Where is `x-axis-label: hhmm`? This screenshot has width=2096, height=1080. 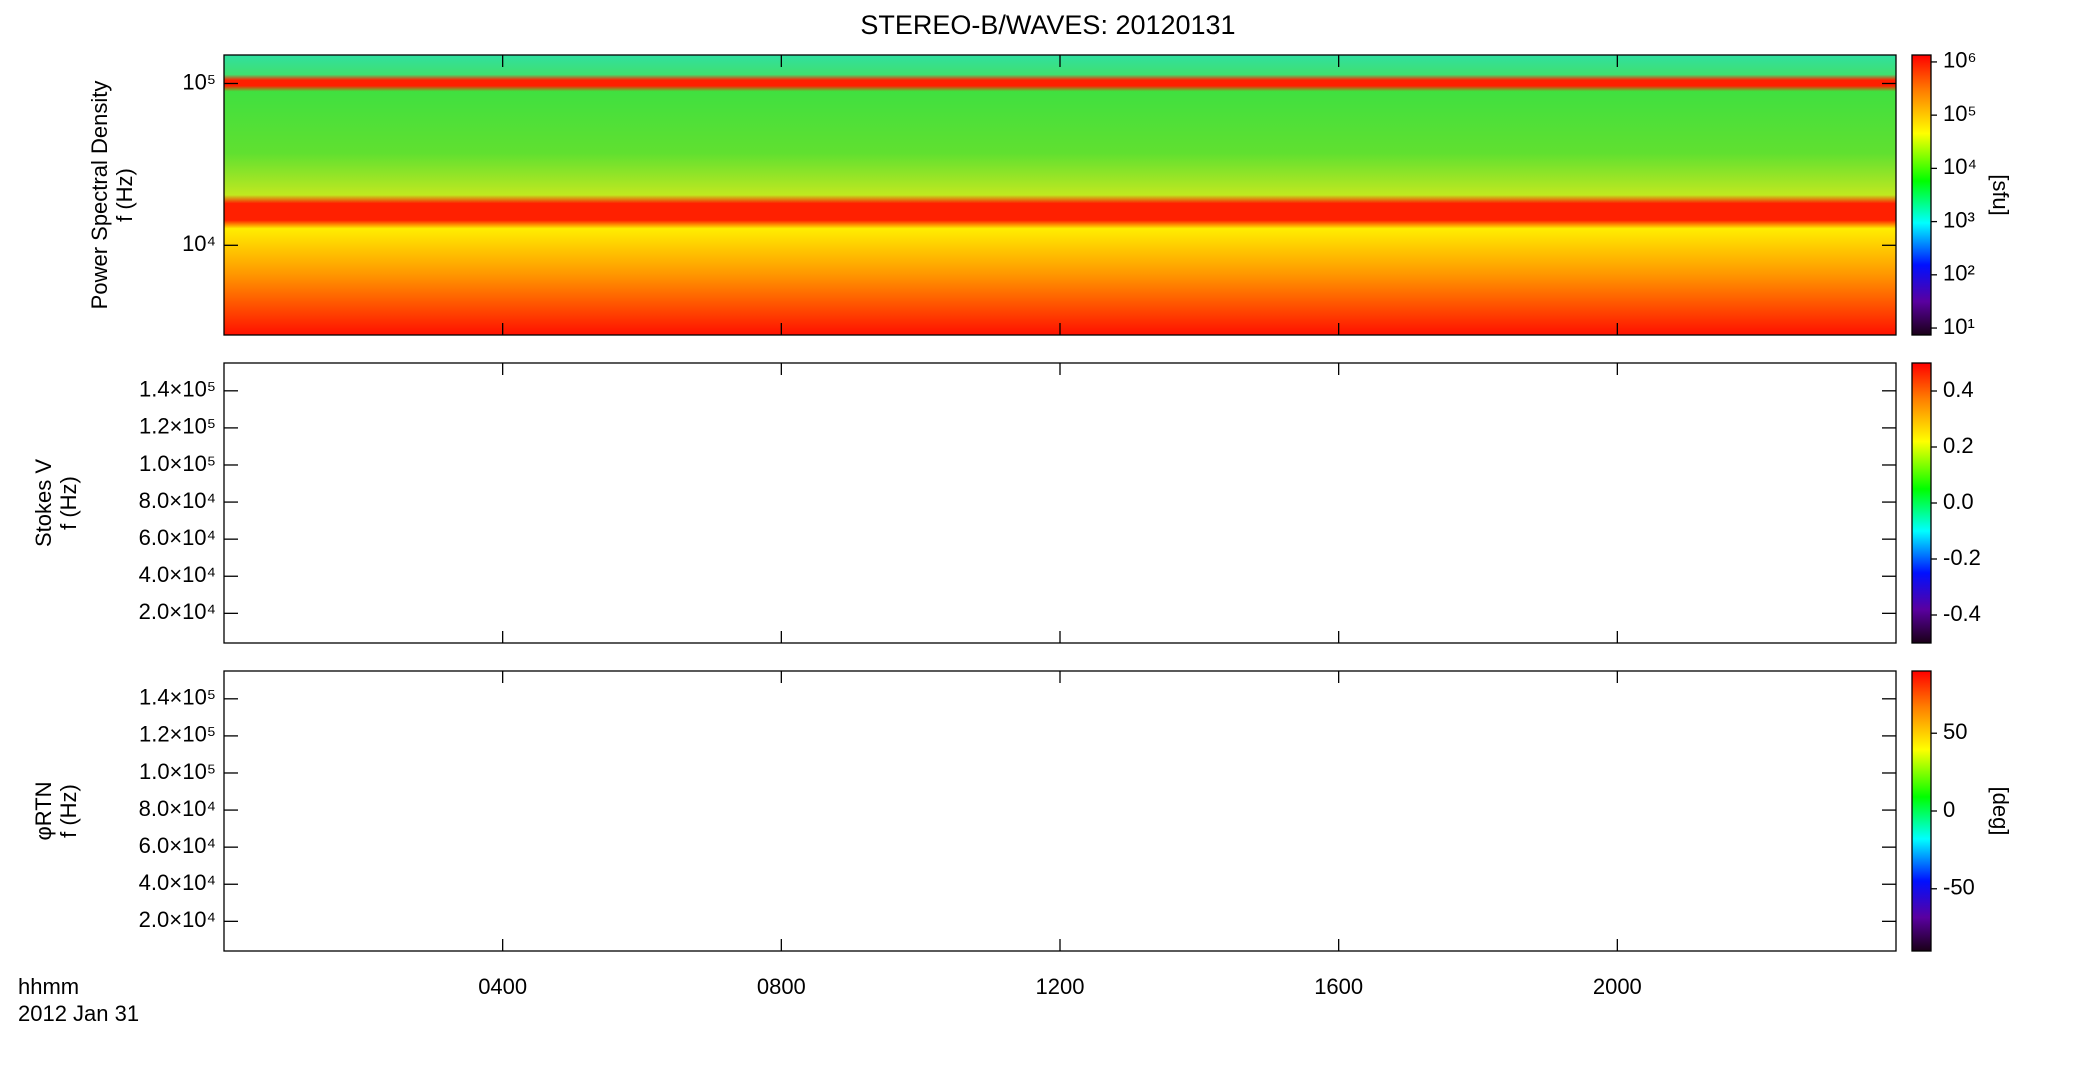
x-axis-label: hhmm is located at coordinates (48, 986).